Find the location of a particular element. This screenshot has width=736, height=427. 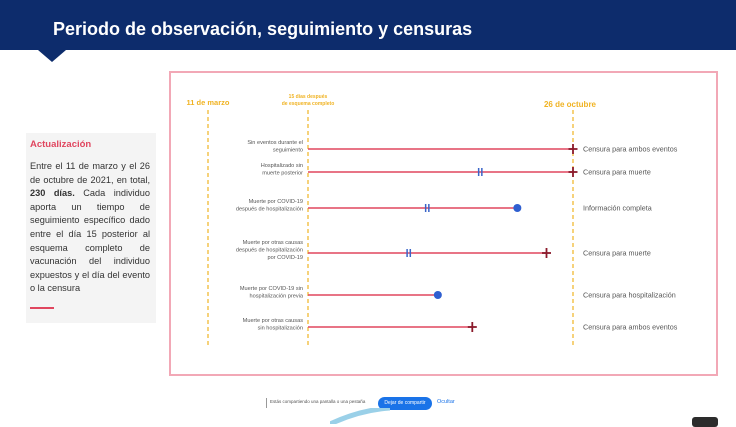

row-outcome-3: Censura para muerte is located at coordinates (617, 253).